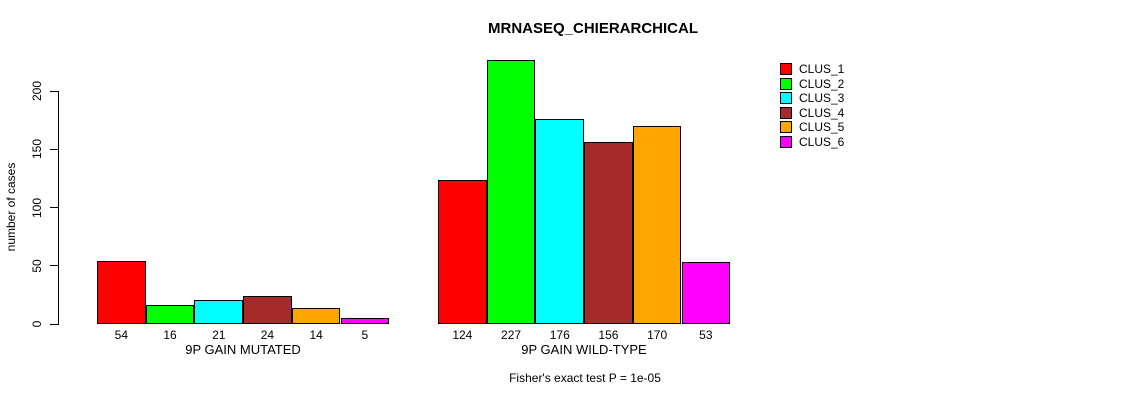 The image size is (1140, 400). What do you see at coordinates (37, 324) in the screenshot?
I see `y-tick-label: 0` at bounding box center [37, 324].